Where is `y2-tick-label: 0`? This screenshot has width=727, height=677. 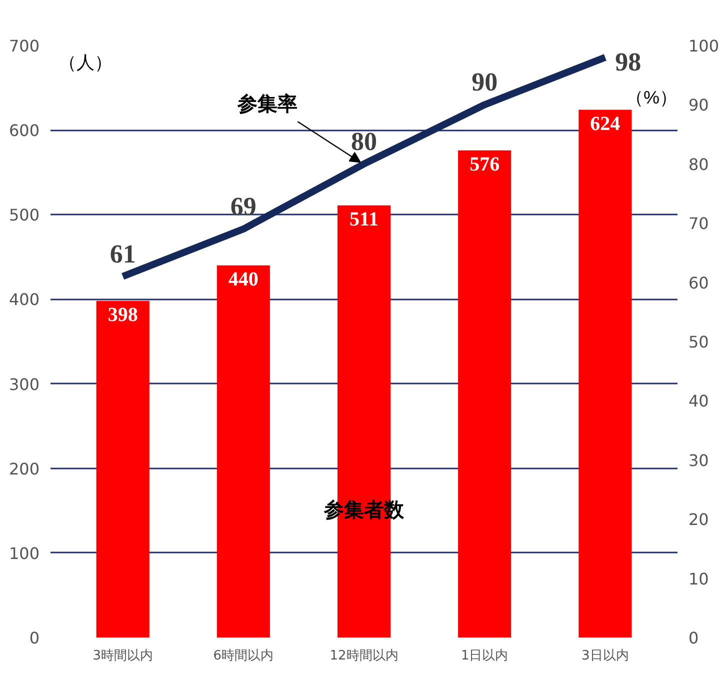
y2-tick-label: 0 is located at coordinates (693, 638).